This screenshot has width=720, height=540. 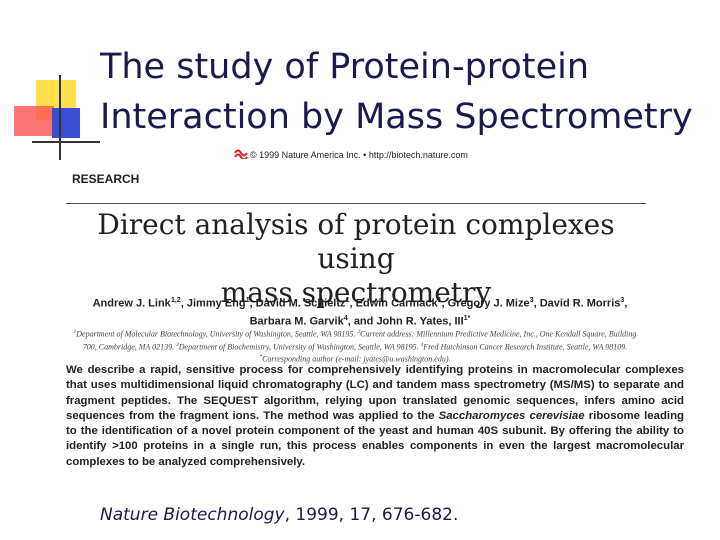 What do you see at coordinates (511, 415) in the screenshot?
I see `abstract-text: Saccharomyces cerevisiae` at bounding box center [511, 415].